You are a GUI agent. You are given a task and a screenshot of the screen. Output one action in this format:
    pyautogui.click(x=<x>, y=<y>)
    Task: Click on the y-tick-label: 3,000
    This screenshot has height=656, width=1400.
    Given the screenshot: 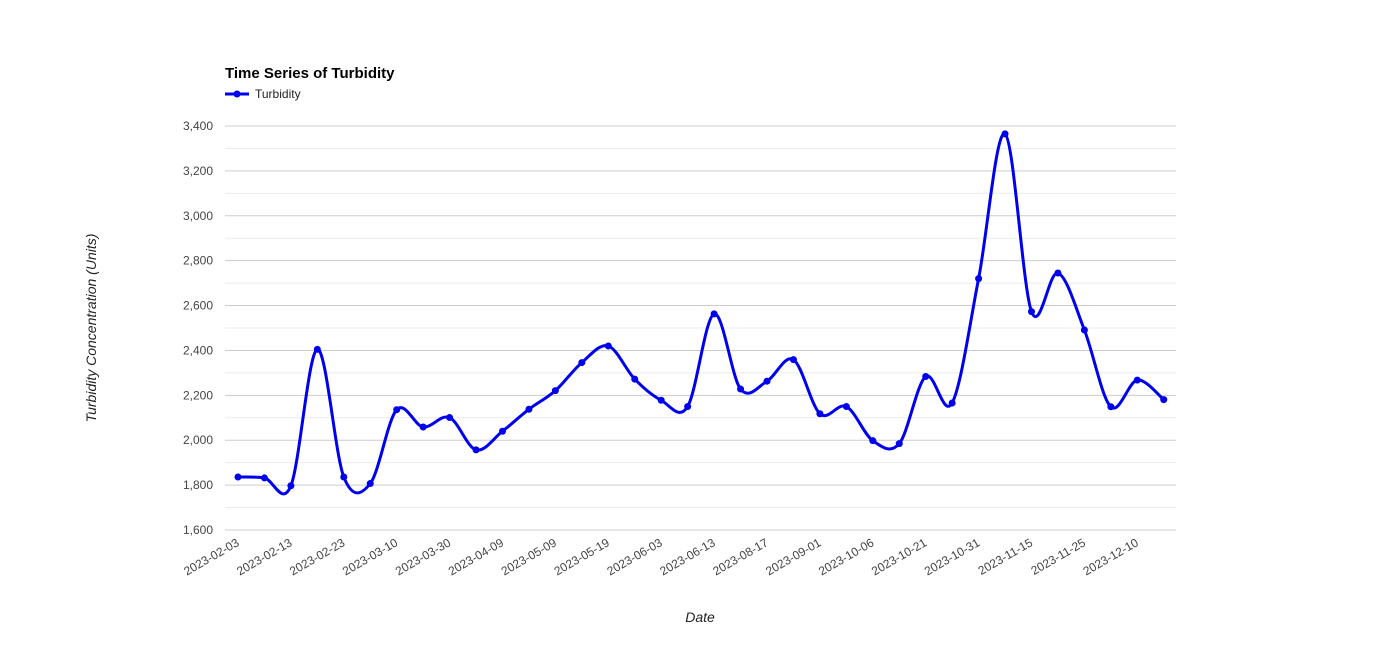 What is the action you would take?
    pyautogui.click(x=198, y=216)
    